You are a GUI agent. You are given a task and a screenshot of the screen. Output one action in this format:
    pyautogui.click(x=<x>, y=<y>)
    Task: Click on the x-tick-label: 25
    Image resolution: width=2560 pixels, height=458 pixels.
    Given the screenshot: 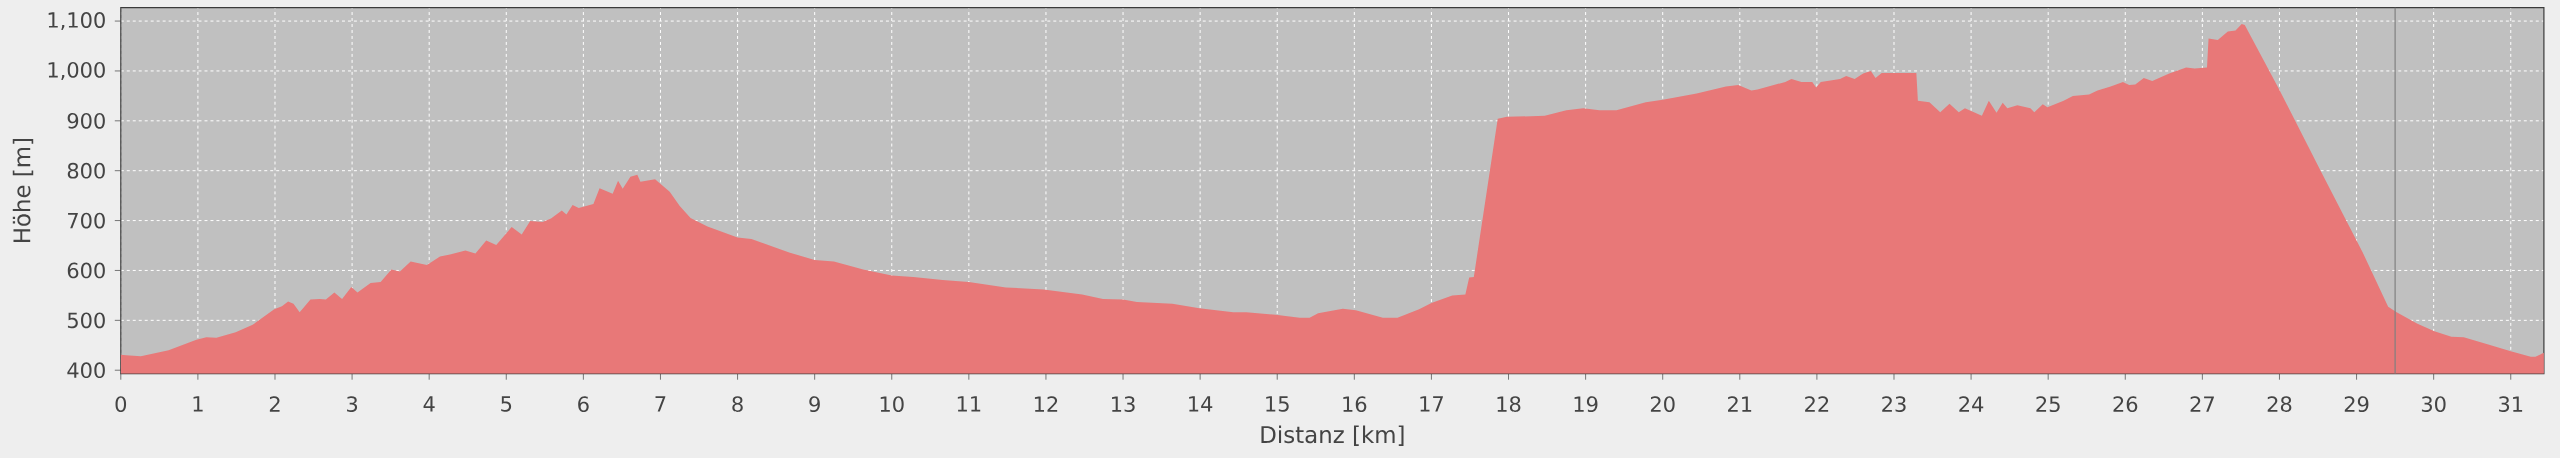 What is the action you would take?
    pyautogui.click(x=2048, y=404)
    